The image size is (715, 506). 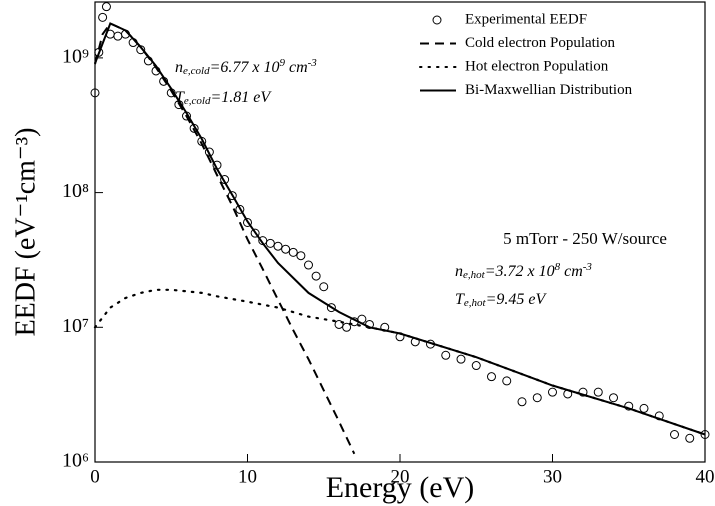 What do you see at coordinates (75, 326) in the screenshot?
I see `y-tick-label: 10⁷` at bounding box center [75, 326].